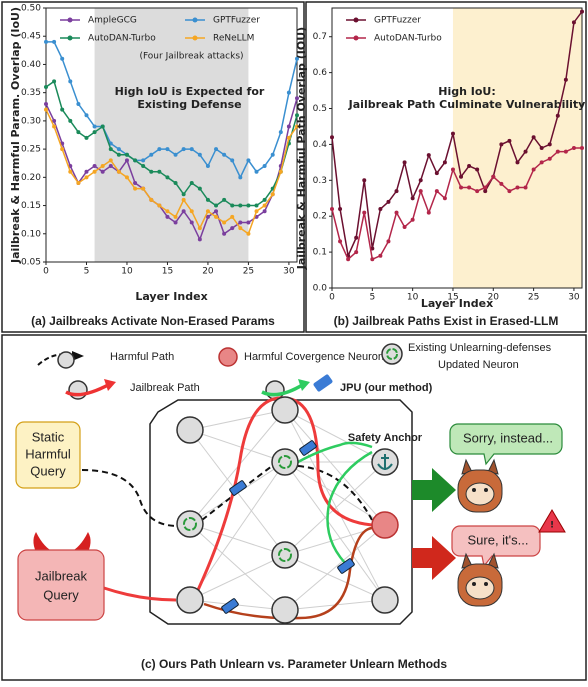 The width and height of the screenshot is (588, 687). What do you see at coordinates (31, 93) in the screenshot?
I see `y-tick-label: 0.35` at bounding box center [31, 93].